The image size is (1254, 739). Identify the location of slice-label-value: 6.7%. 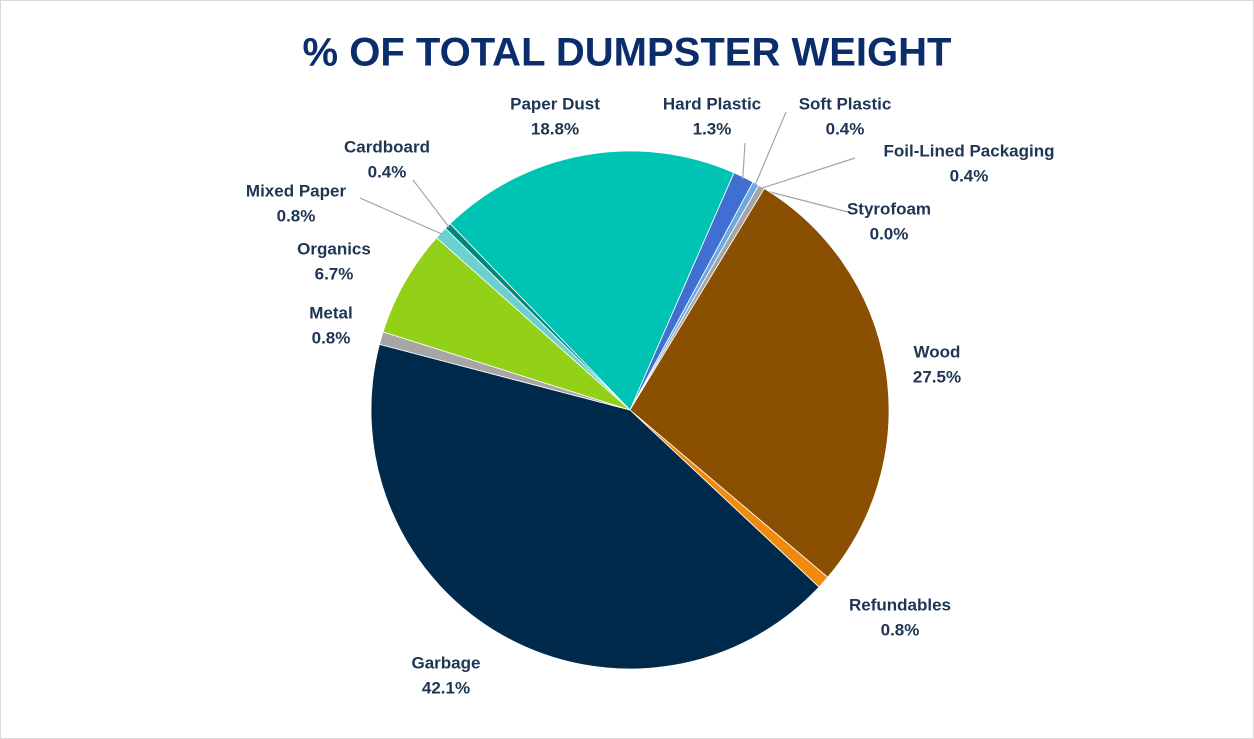
(334, 273).